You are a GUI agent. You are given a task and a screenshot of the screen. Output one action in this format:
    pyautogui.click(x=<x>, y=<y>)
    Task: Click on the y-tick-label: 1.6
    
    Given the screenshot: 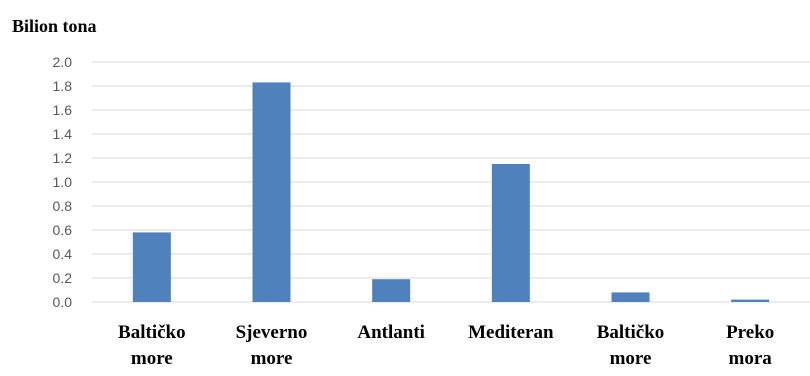 What is the action you would take?
    pyautogui.click(x=63, y=110)
    